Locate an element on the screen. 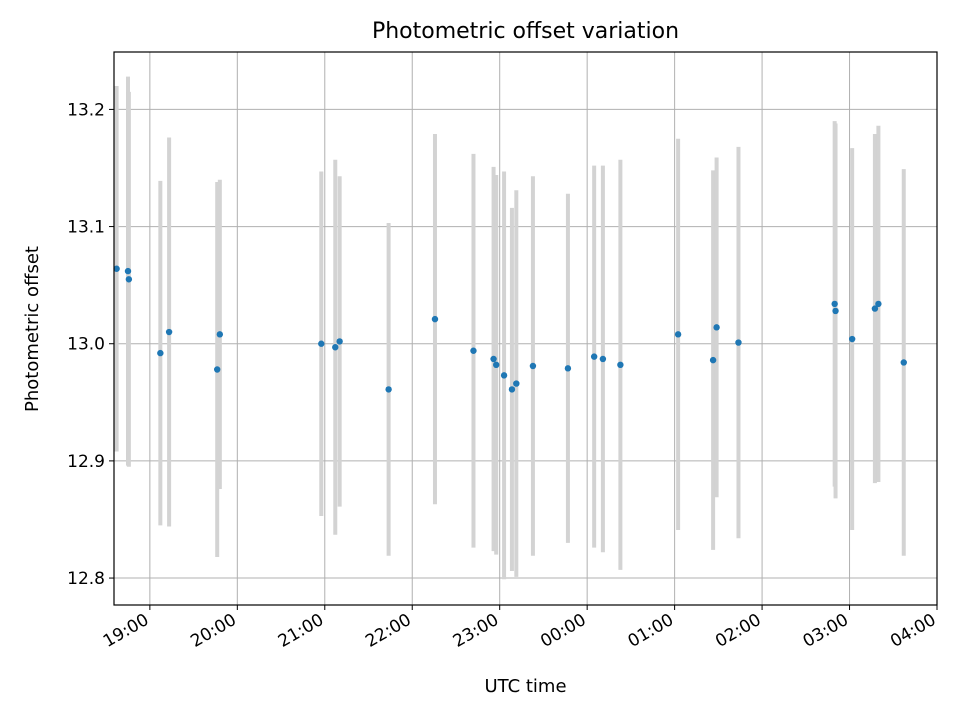  y-axis-label: Photometric offset is located at coordinates (32, 329).